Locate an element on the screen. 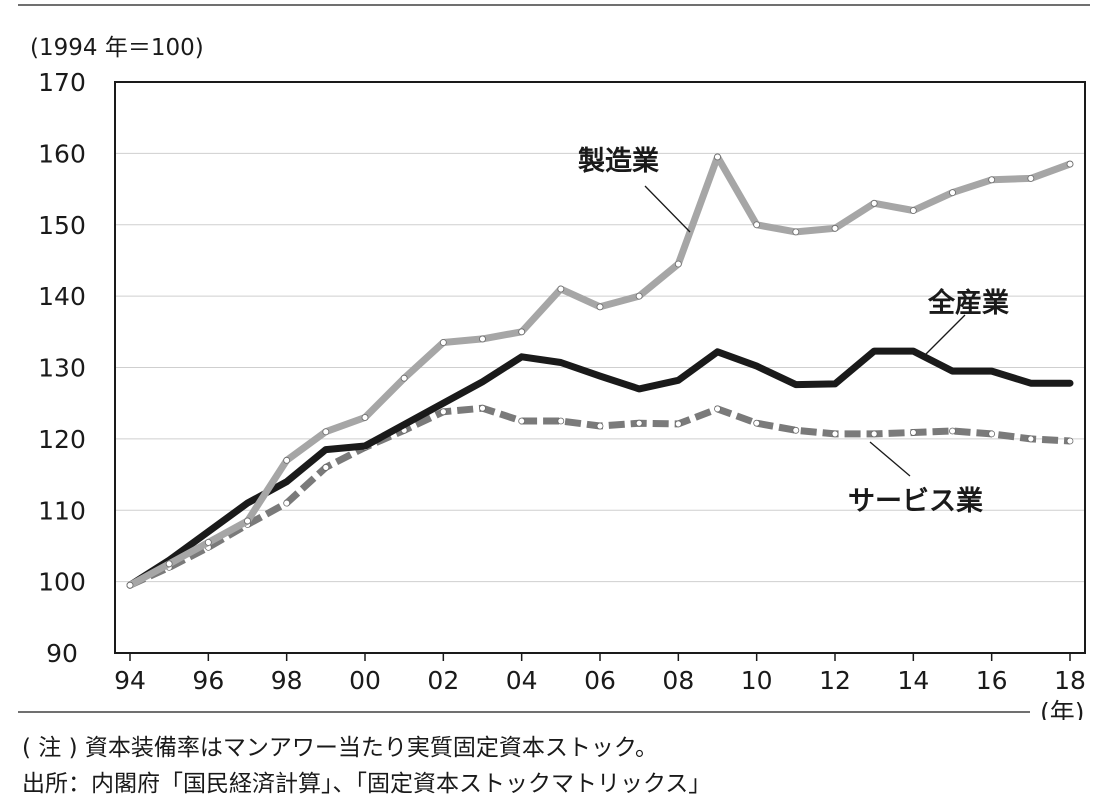  series-0-point-1998 is located at coordinates (287, 460).